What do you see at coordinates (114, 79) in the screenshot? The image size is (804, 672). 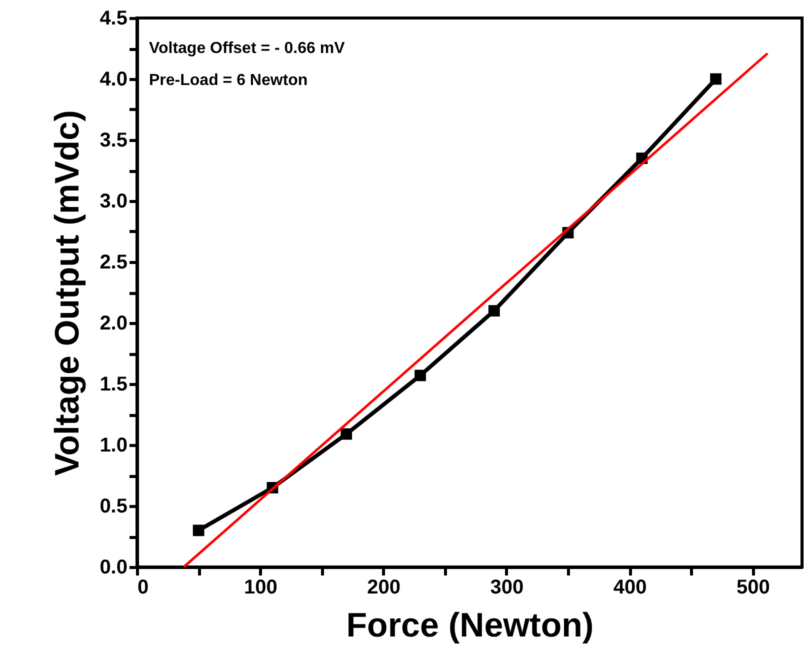 I see `y-tick-label: 4.0` at bounding box center [114, 79].